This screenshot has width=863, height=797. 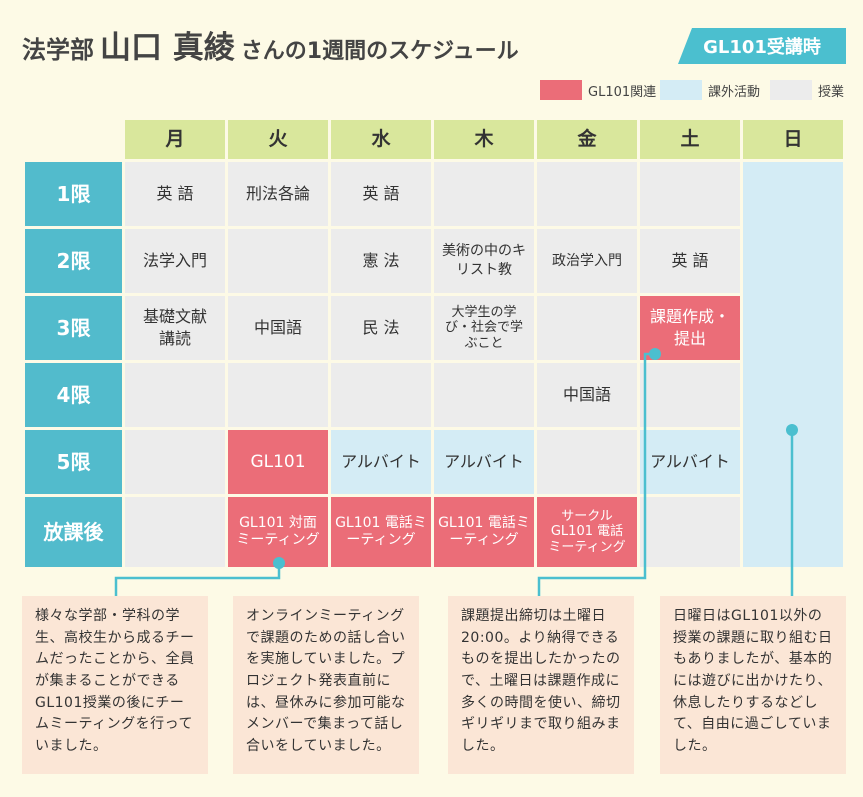 I want to click on slot-wed-3: 民 法, so click(x=382, y=329).